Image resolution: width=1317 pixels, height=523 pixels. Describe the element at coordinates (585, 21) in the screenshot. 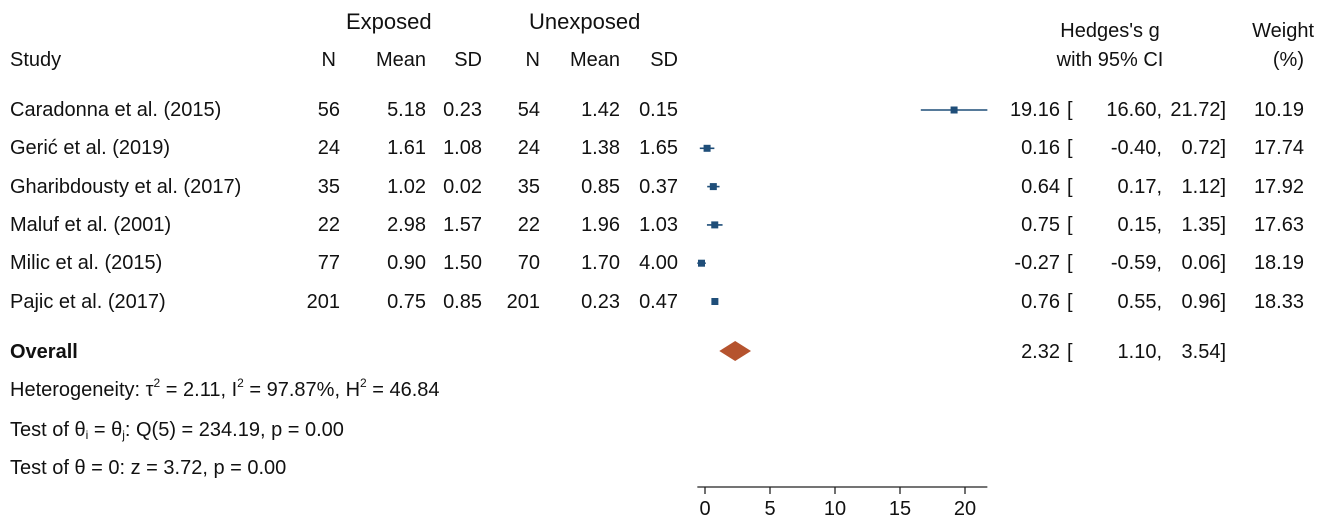

I see `unexposed-group-header: Unexposed` at that location.